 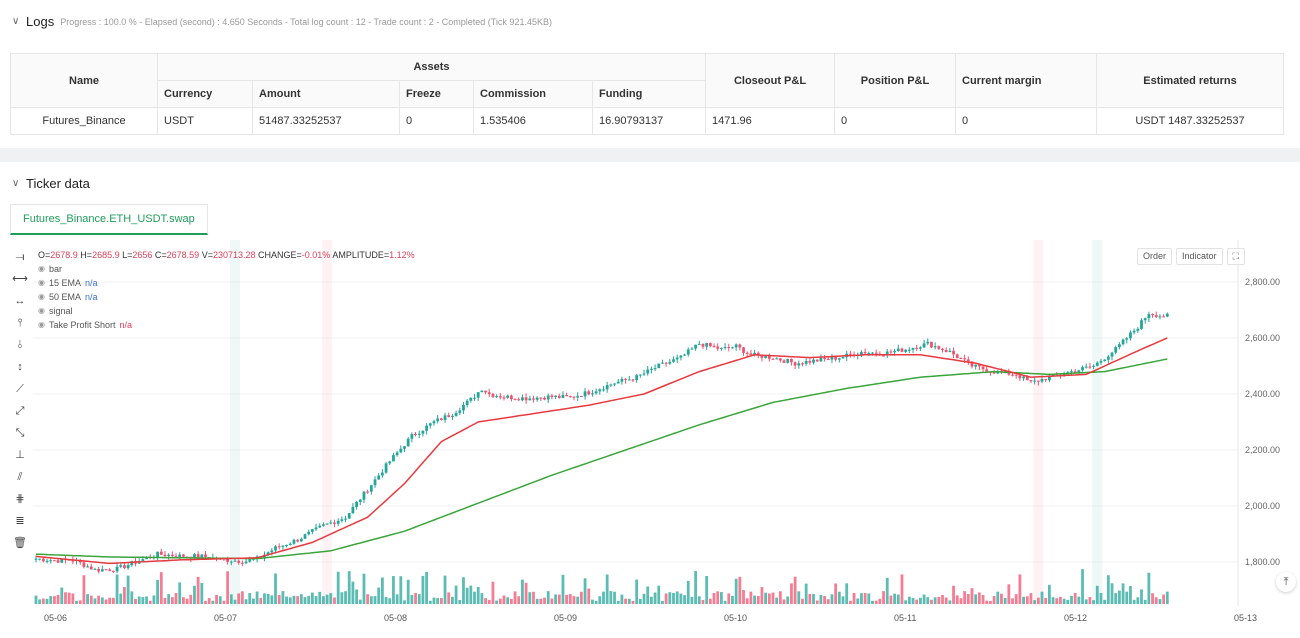 I want to click on legend-bar: ◉ bar, so click(x=50, y=269).